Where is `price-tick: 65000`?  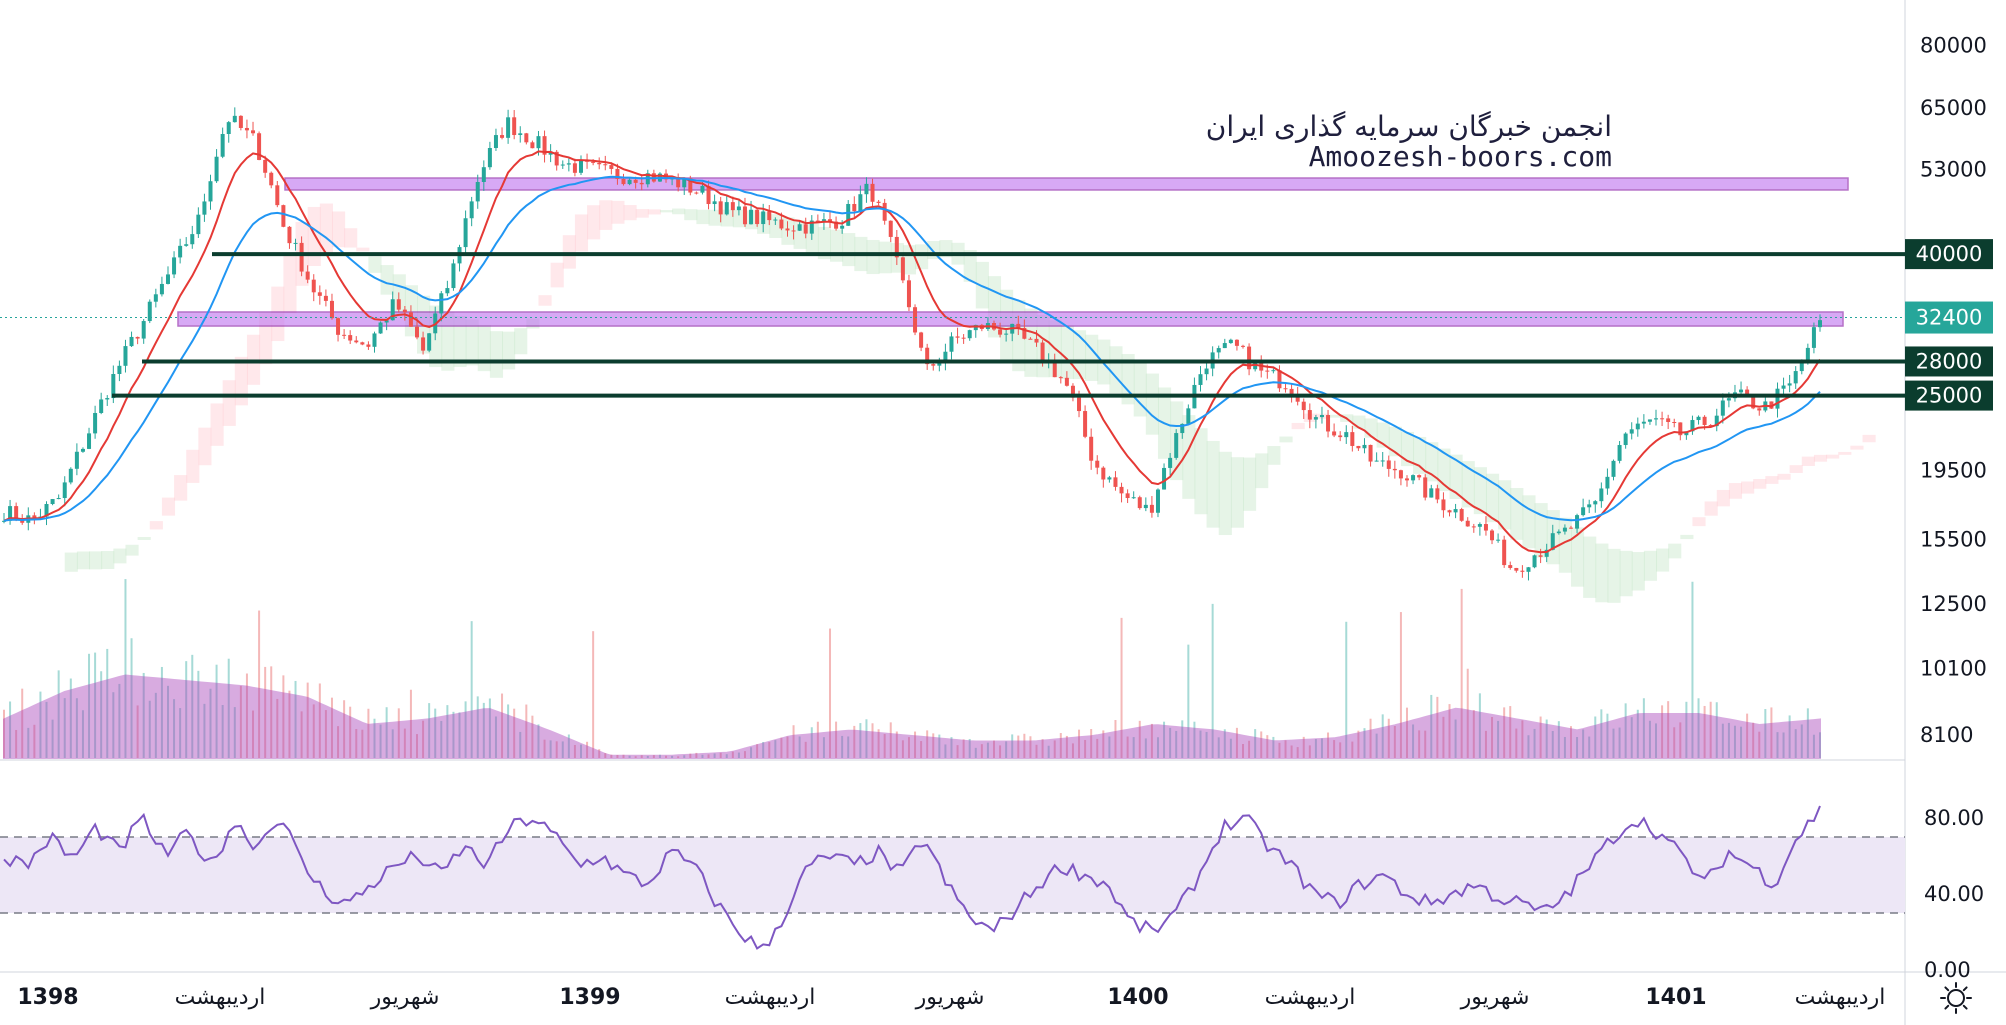 price-tick: 65000 is located at coordinates (1953, 108).